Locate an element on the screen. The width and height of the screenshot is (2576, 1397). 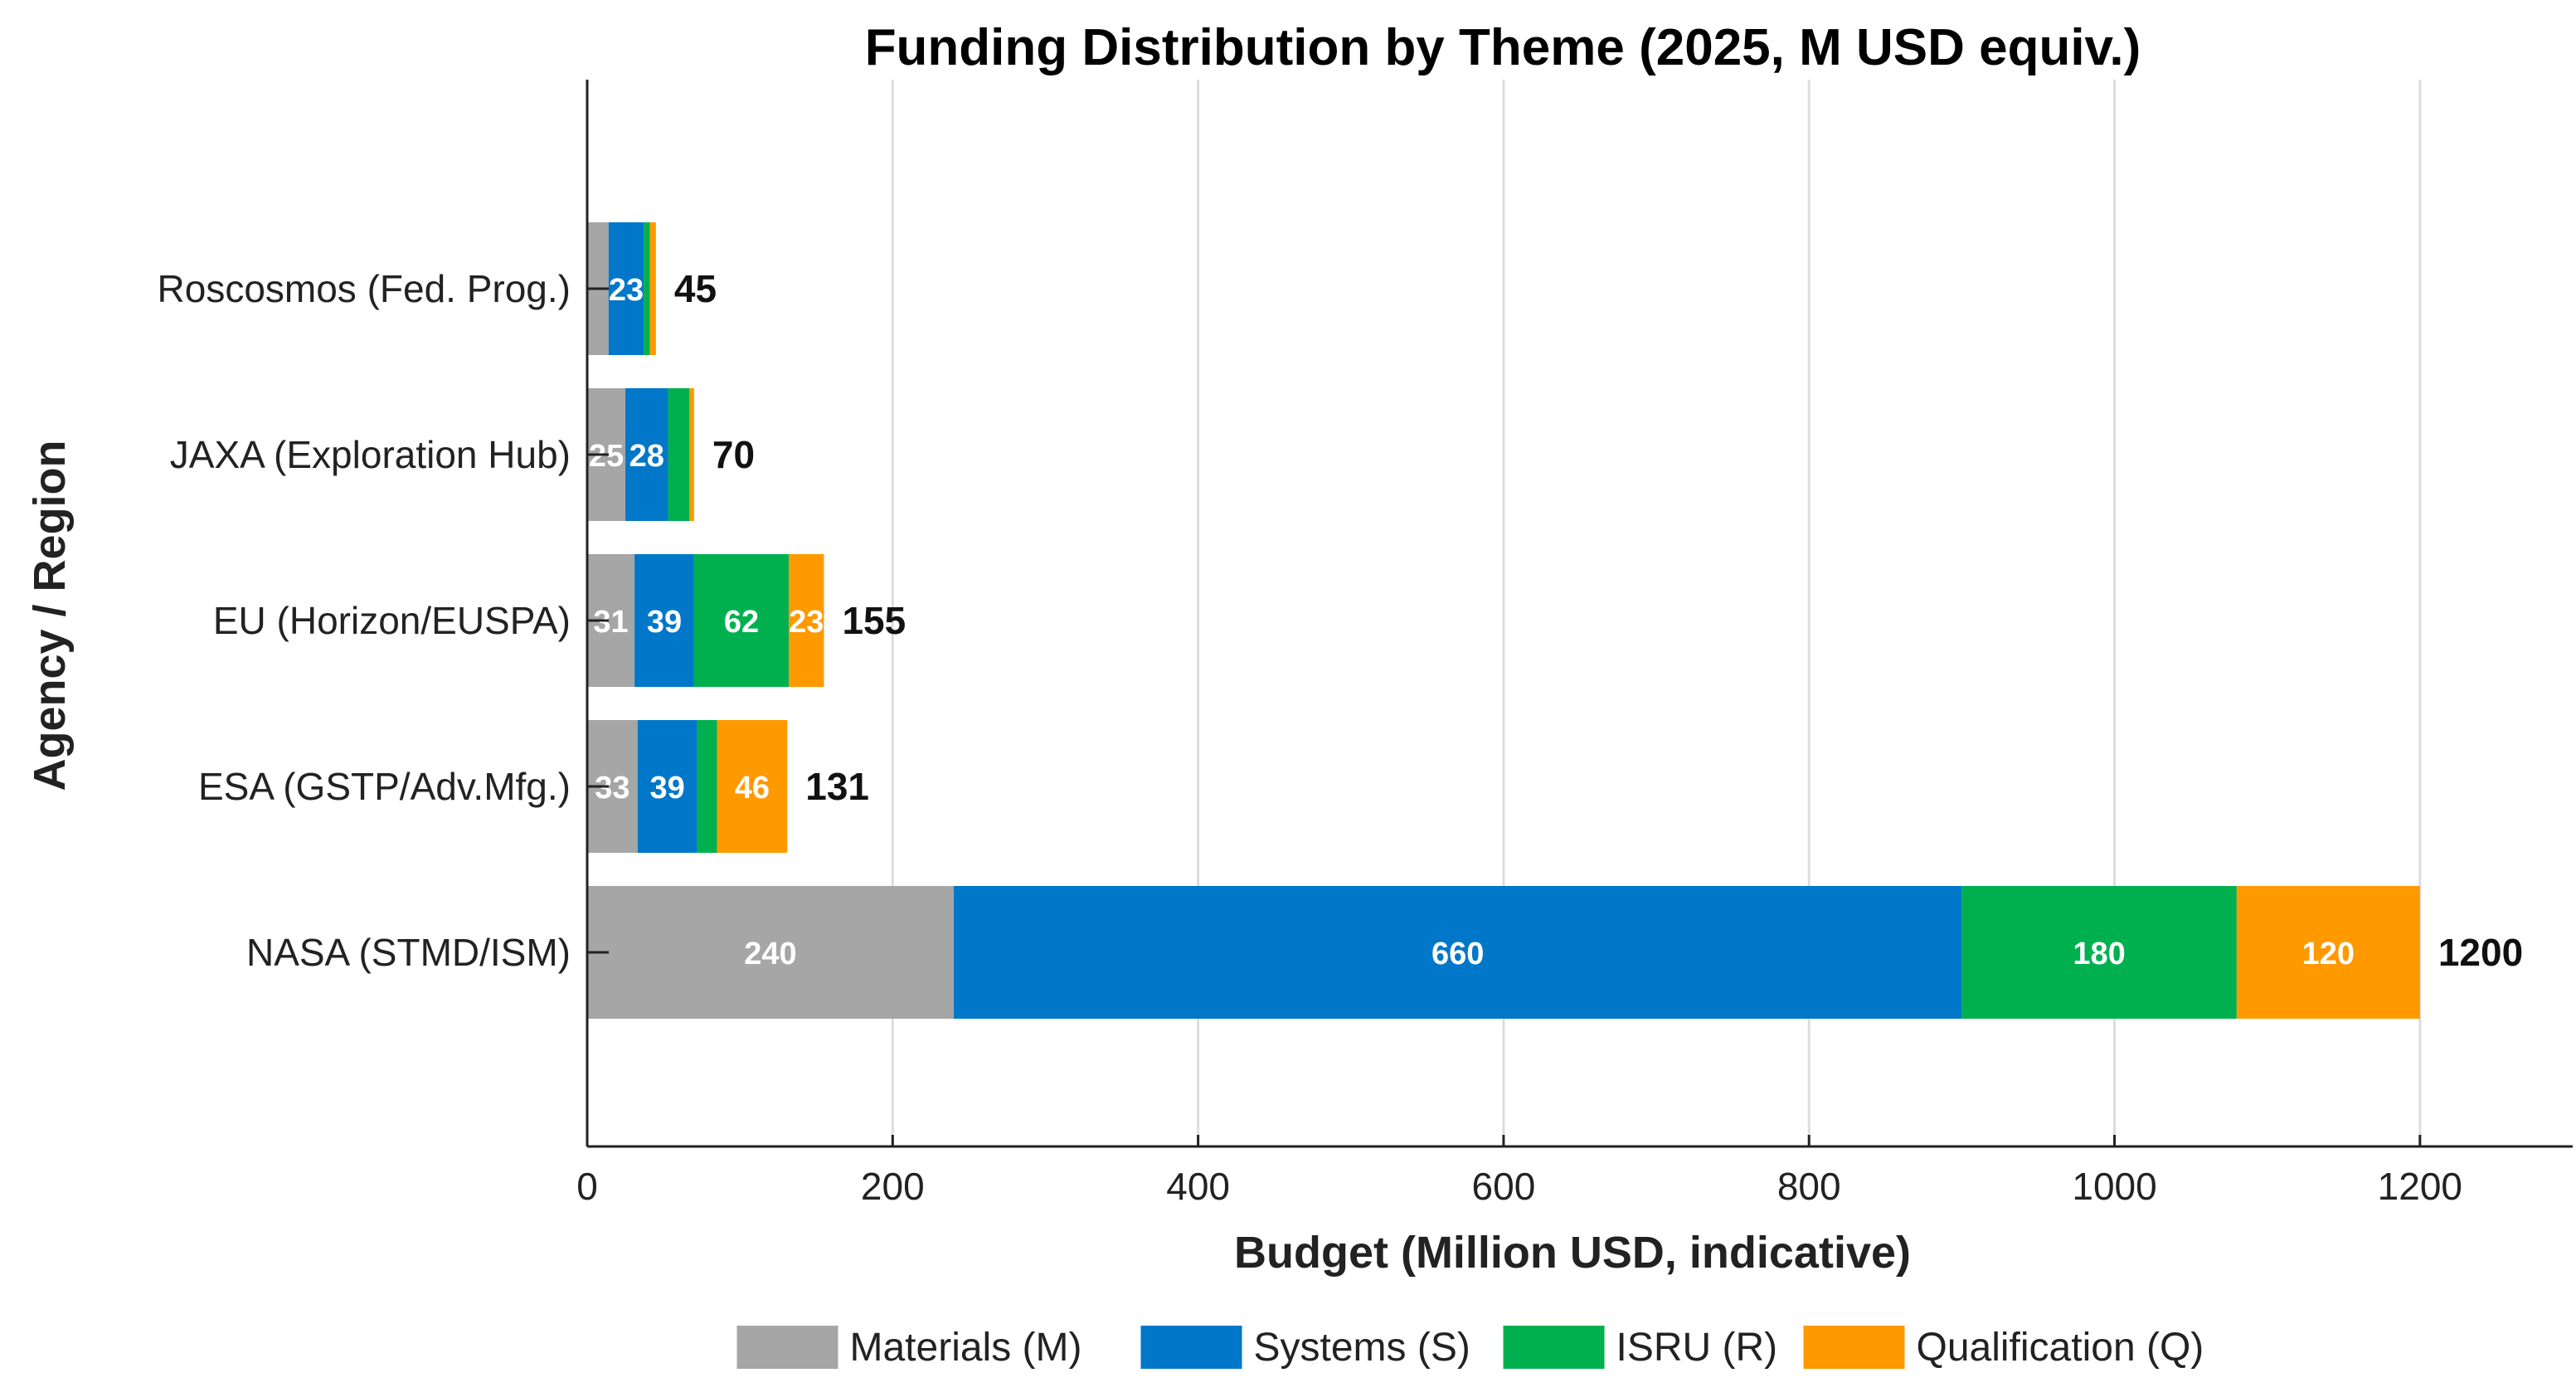
bar-eu-horizon-euspa-systems-s is located at coordinates (664, 620).